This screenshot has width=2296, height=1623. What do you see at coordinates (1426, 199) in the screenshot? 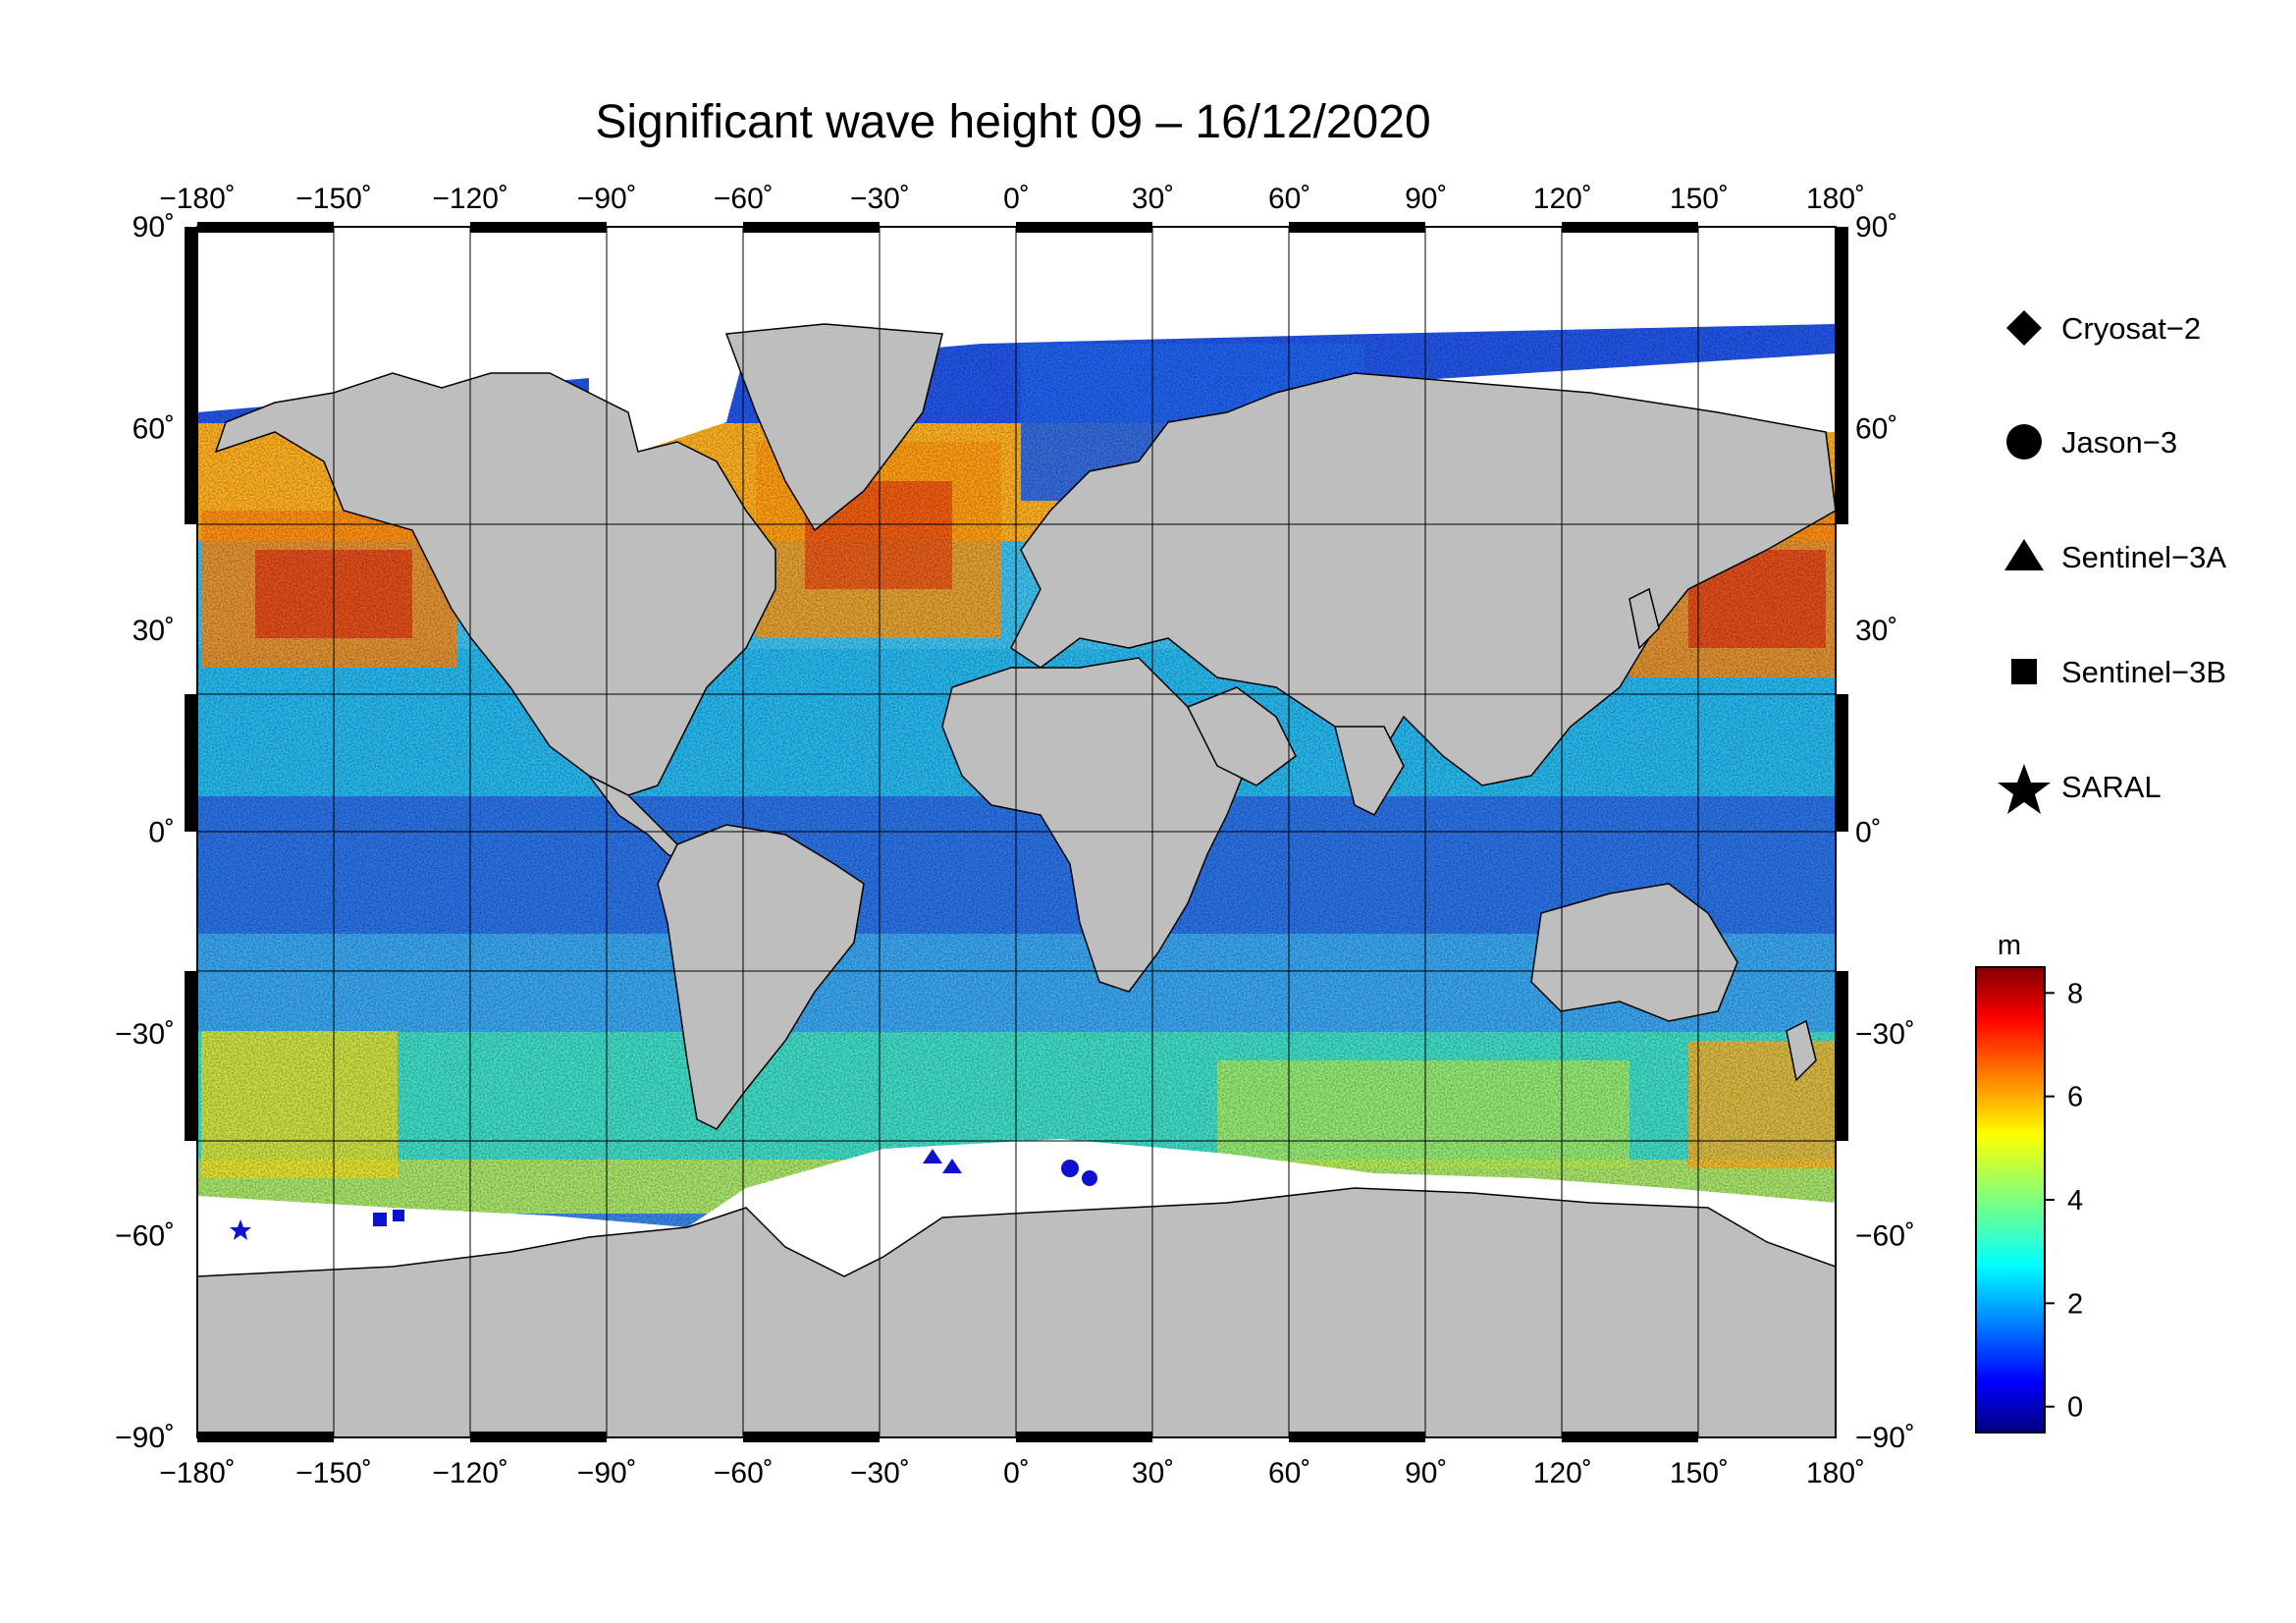
I see `top-lon-tick-label: 90˚` at bounding box center [1426, 199].